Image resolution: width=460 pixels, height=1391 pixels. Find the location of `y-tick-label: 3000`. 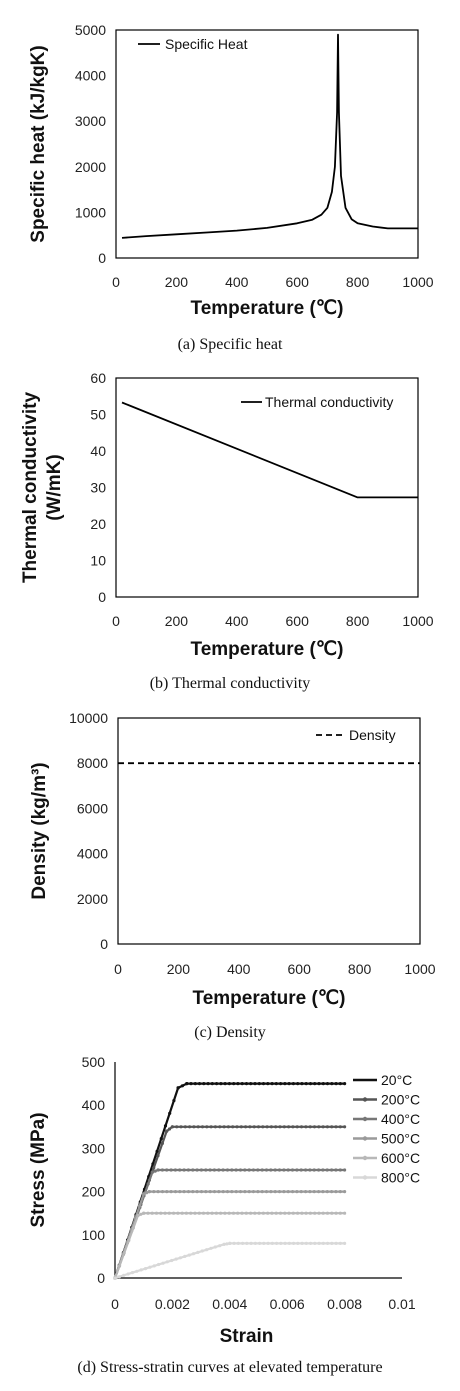

y-tick-label: 3000 is located at coordinates (90, 121).